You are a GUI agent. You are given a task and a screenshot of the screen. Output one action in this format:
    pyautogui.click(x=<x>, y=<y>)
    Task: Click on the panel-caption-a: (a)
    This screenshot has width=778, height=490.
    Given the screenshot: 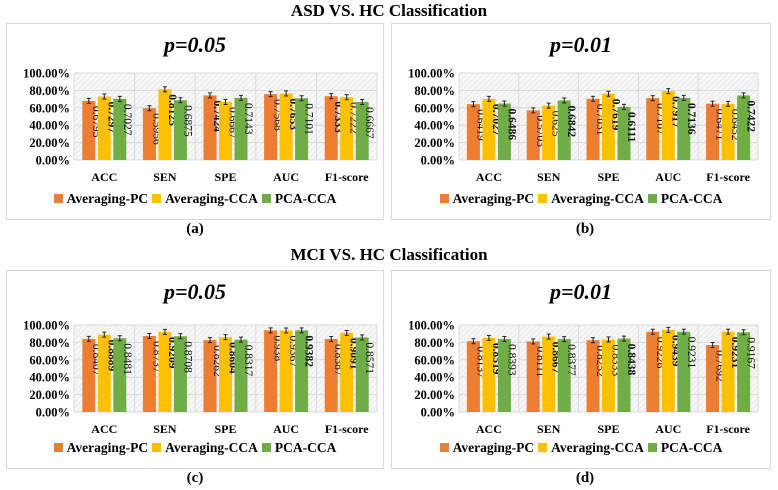 What is the action you would take?
    pyautogui.click(x=195, y=229)
    